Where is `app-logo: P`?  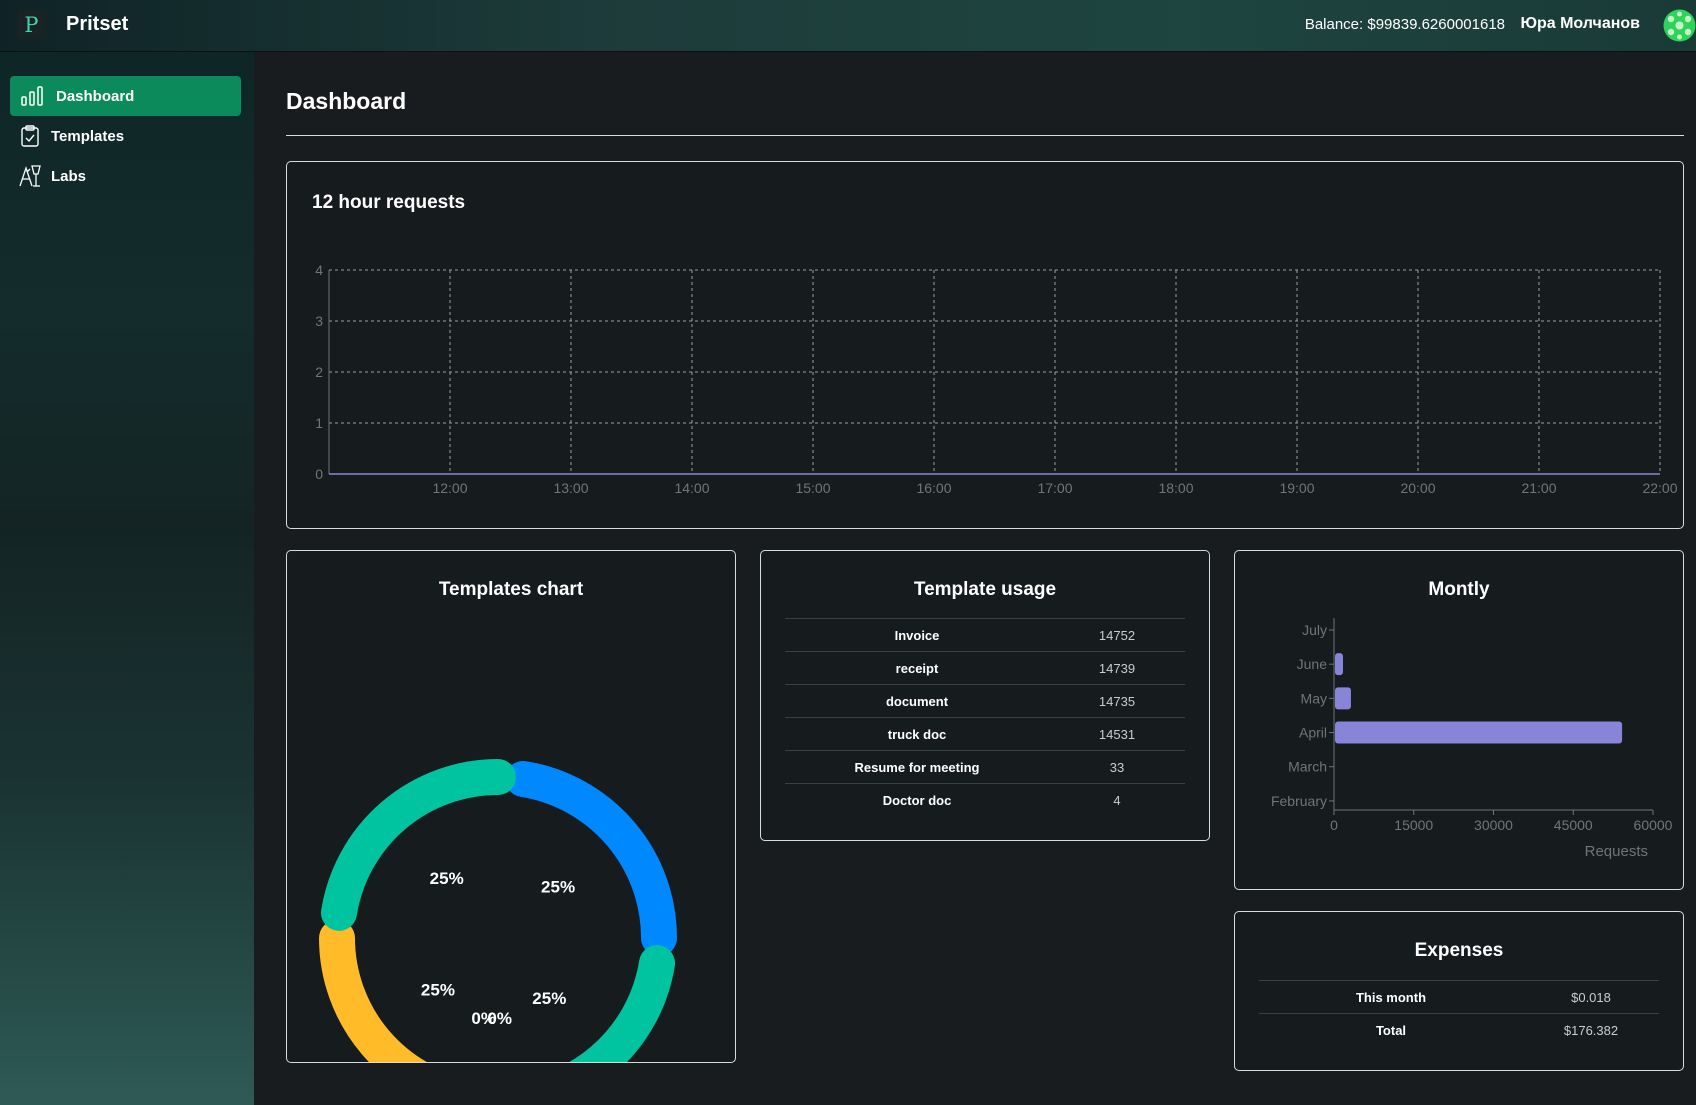 app-logo: P is located at coordinates (31, 24).